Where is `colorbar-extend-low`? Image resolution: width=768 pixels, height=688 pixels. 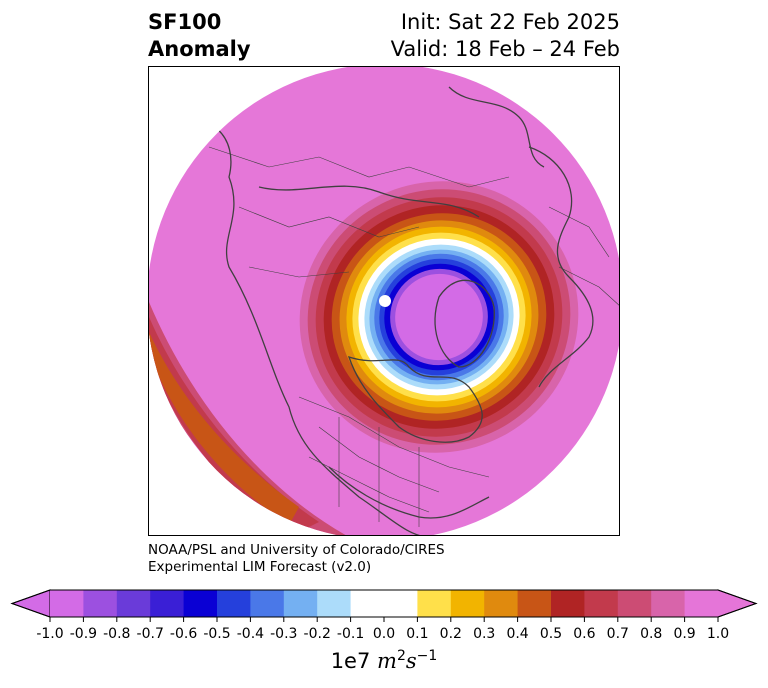 colorbar-extend-low is located at coordinates (30, 603).